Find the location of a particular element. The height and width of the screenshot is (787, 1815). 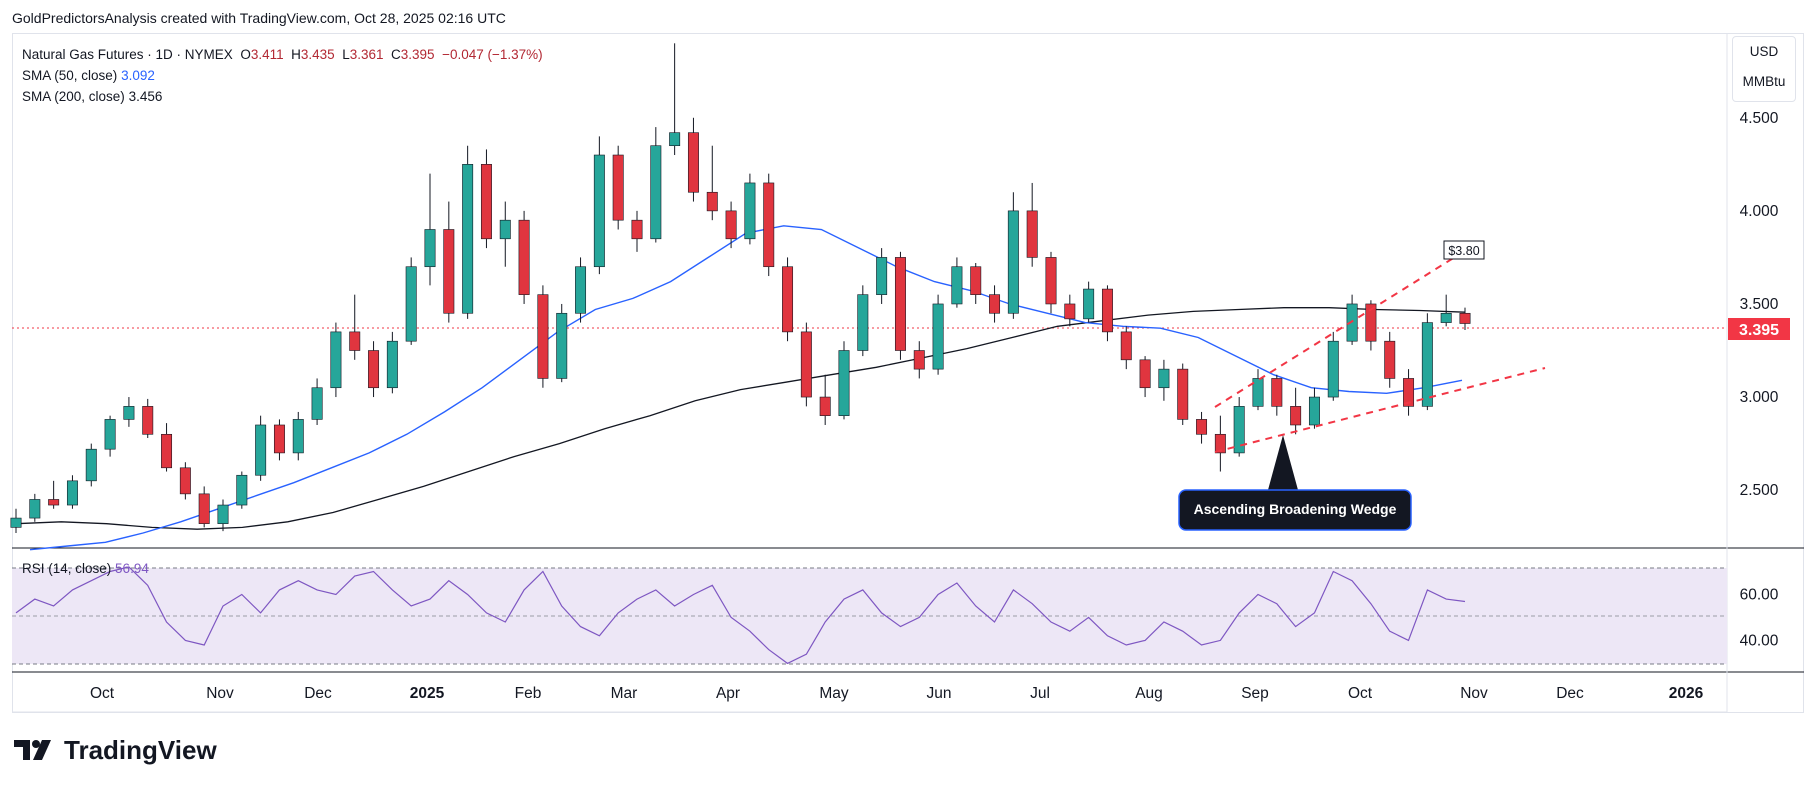

currency-label: USD is located at coordinates (1764, 51).